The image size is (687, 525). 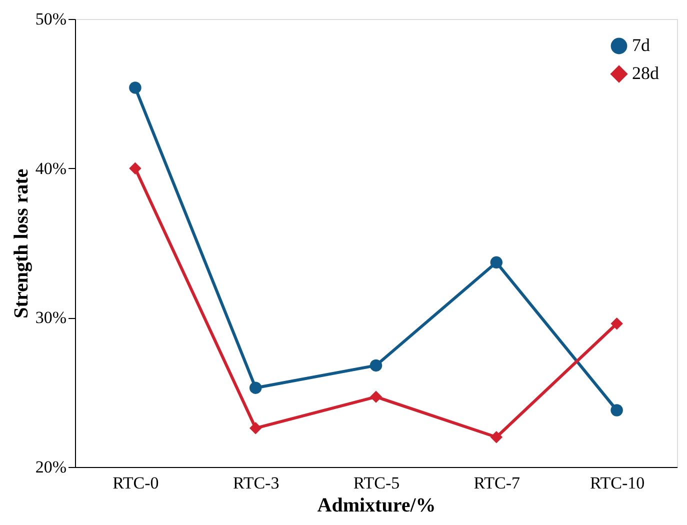 I want to click on y-tick-label: 40%, so click(x=50, y=168).